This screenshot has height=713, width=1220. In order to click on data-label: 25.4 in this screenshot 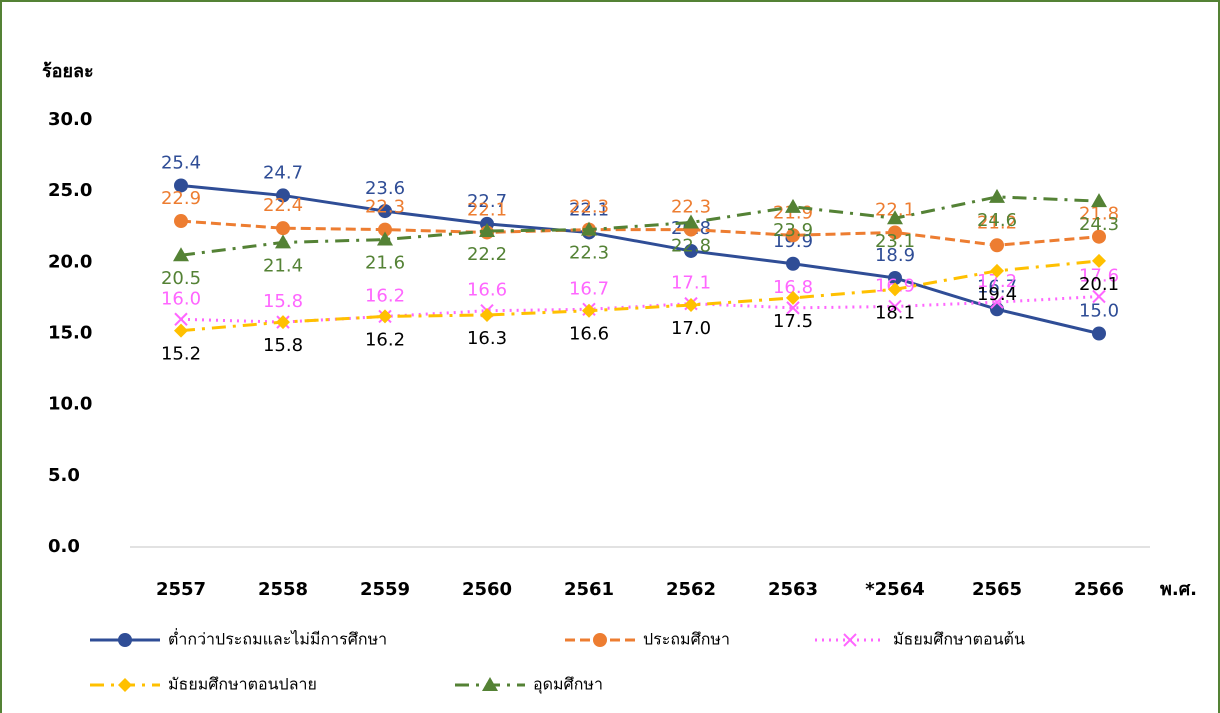, I will do `click(181, 162)`.